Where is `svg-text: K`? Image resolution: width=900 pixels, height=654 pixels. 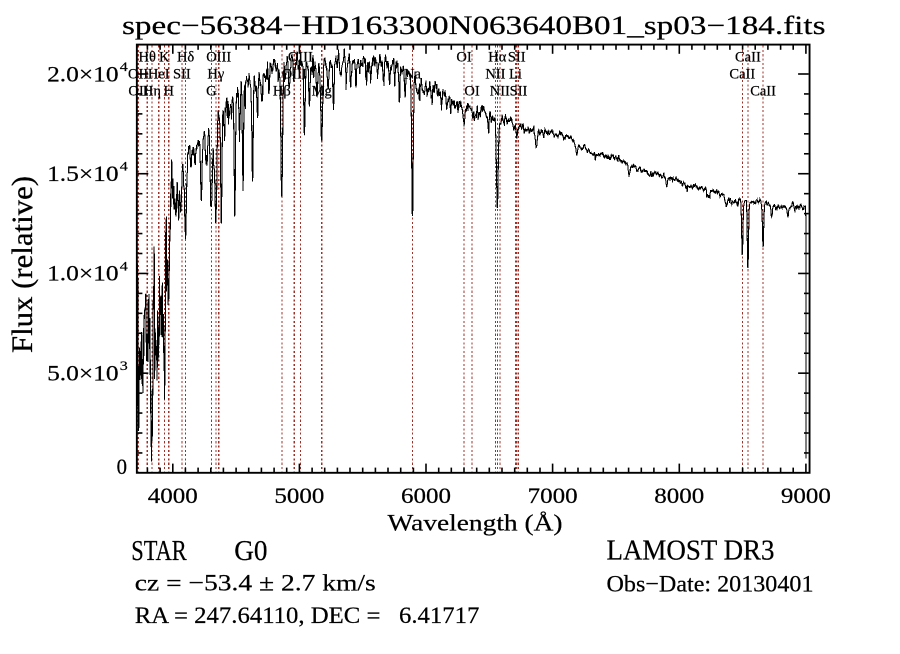 svg-text: K is located at coordinates (164, 57).